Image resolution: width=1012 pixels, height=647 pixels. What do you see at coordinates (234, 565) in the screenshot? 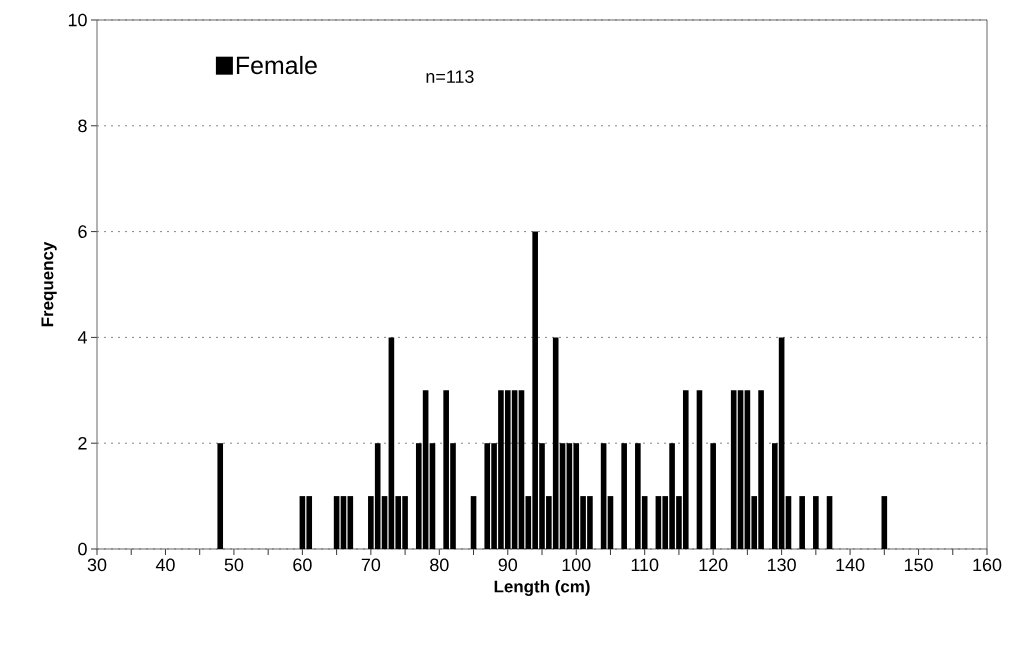
I see `x-tick-label: 50` at bounding box center [234, 565].